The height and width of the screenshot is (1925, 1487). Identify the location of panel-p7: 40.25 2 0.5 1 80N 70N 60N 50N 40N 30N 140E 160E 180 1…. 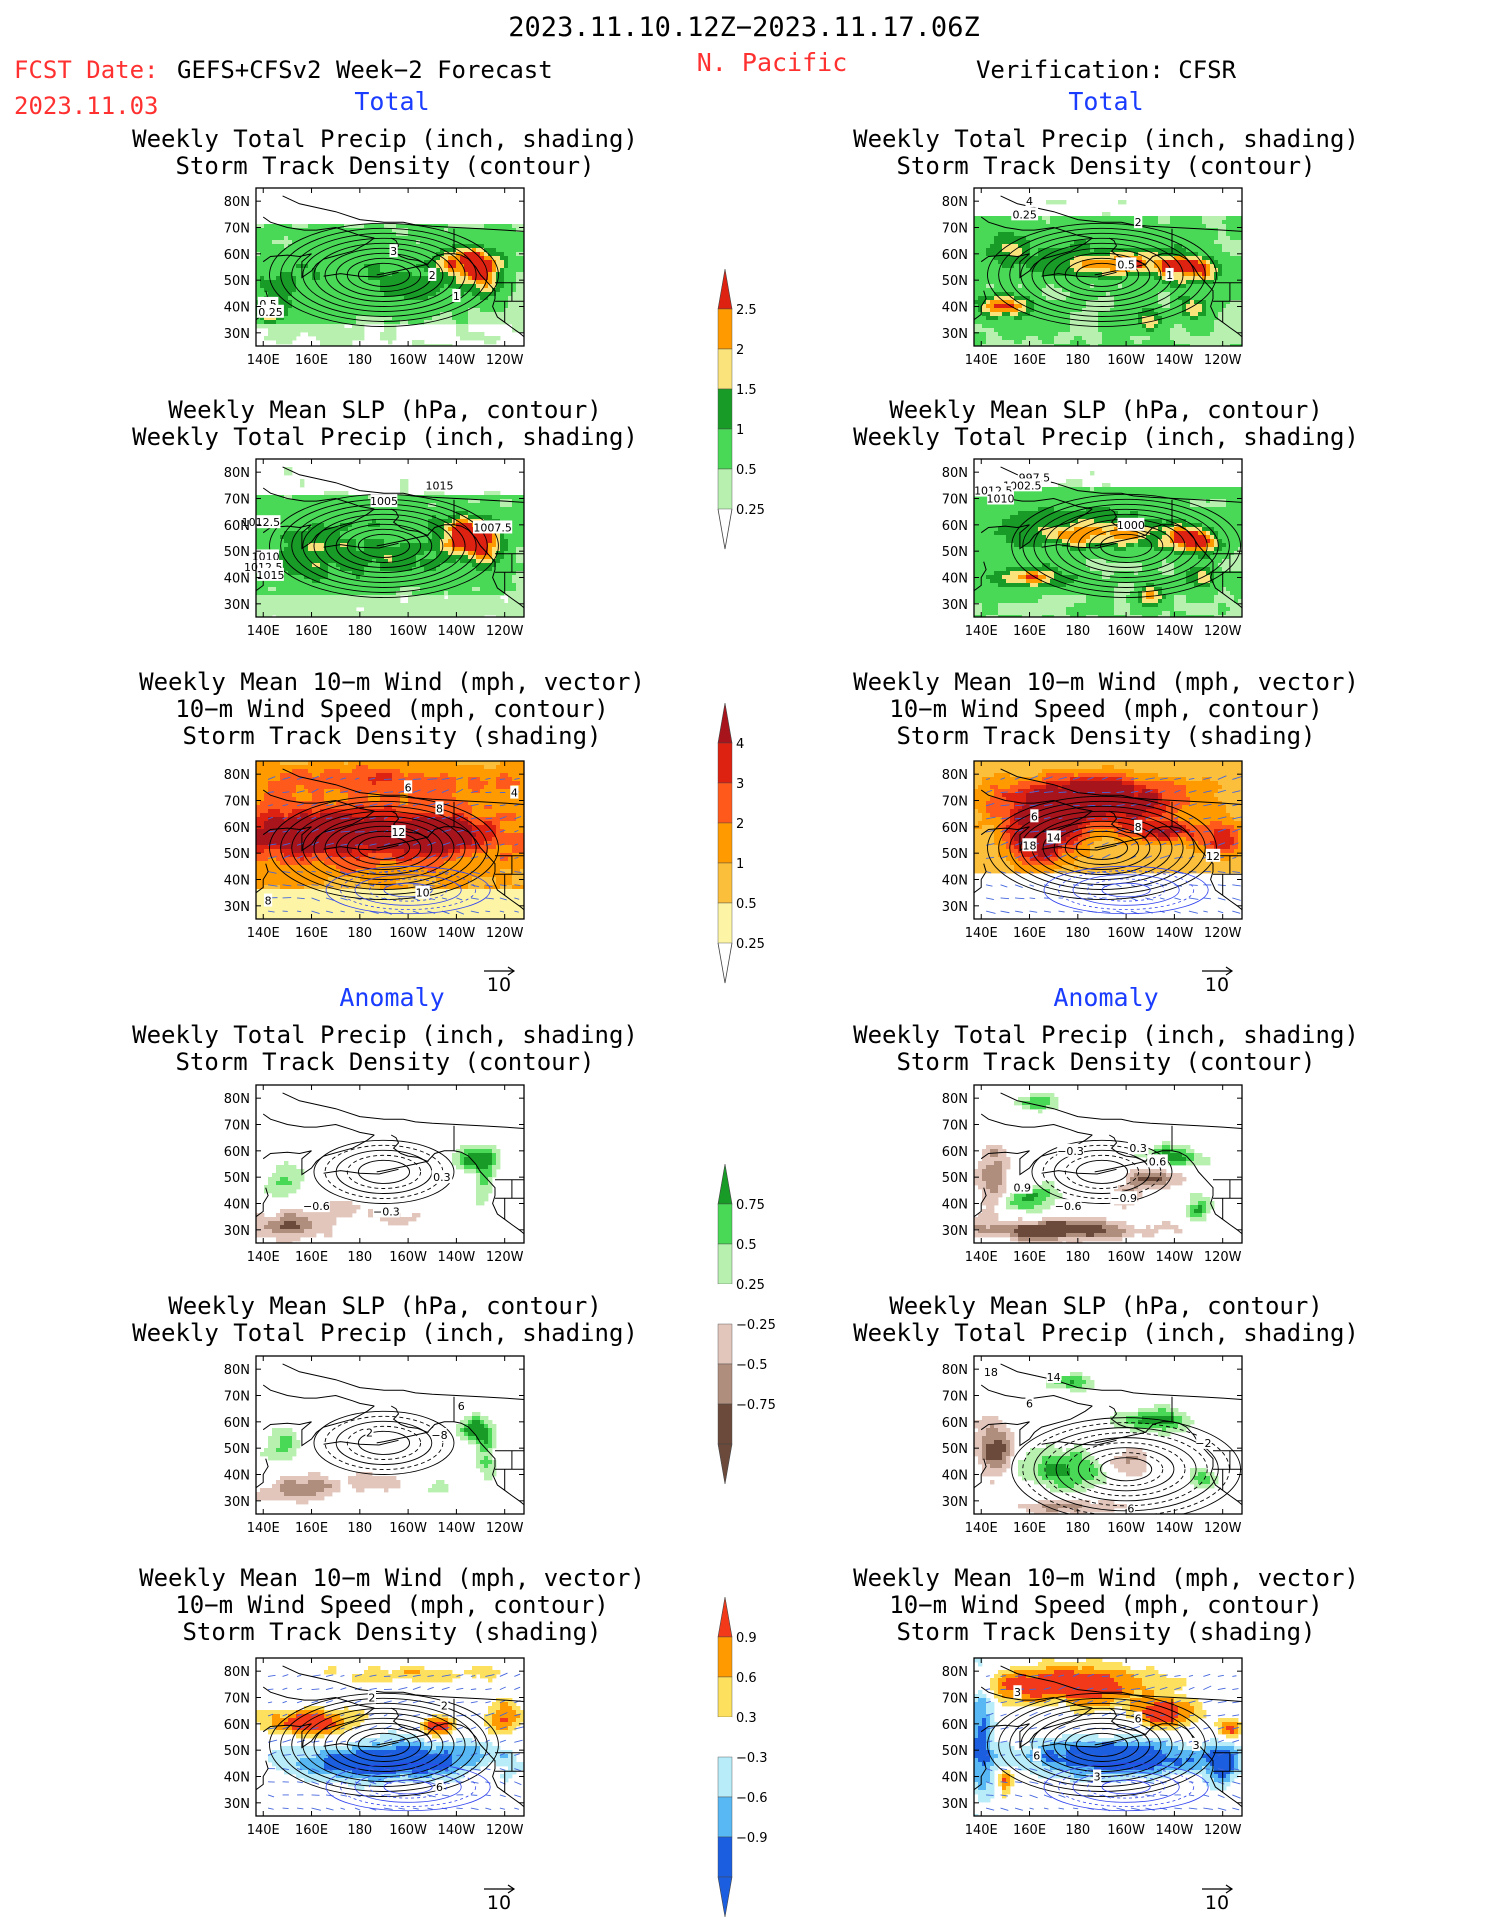
(1092, 277).